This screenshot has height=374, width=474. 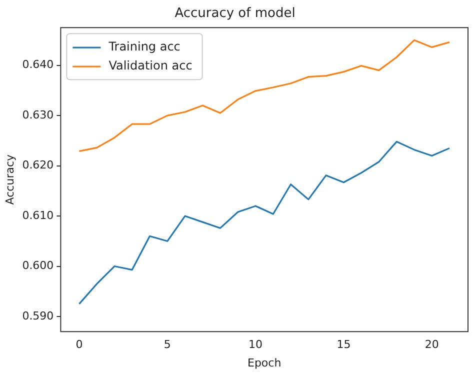 I want to click on x-axis-title: Epoch, so click(x=265, y=363).